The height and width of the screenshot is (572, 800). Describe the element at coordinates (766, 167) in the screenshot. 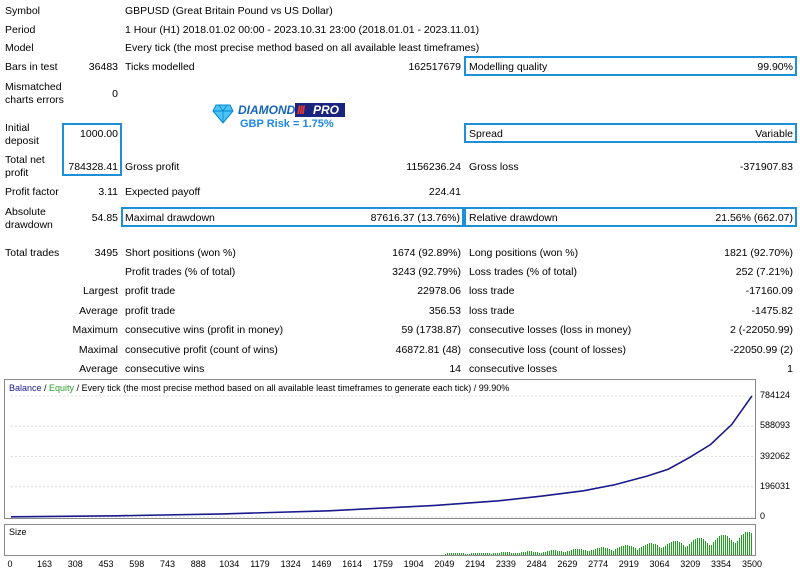

I see `grossloss-value: -371907.83` at that location.